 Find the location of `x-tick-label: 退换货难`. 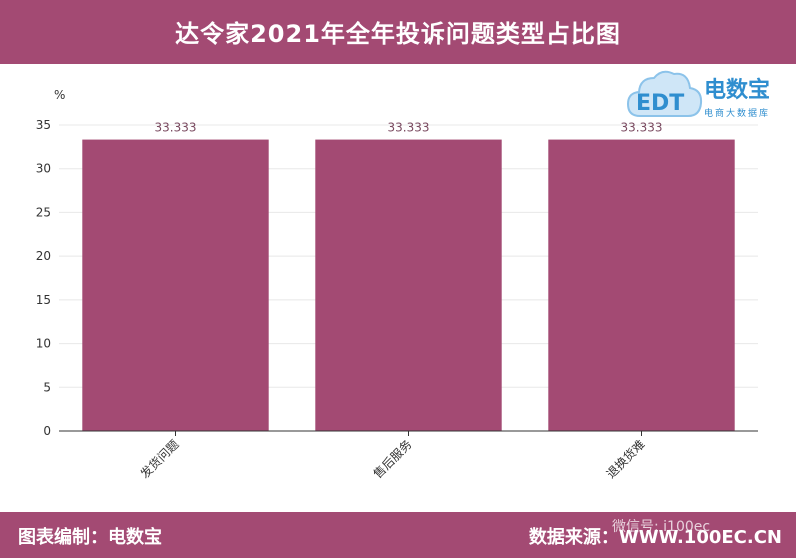

x-tick-label: 退换货难 is located at coordinates (625, 459).